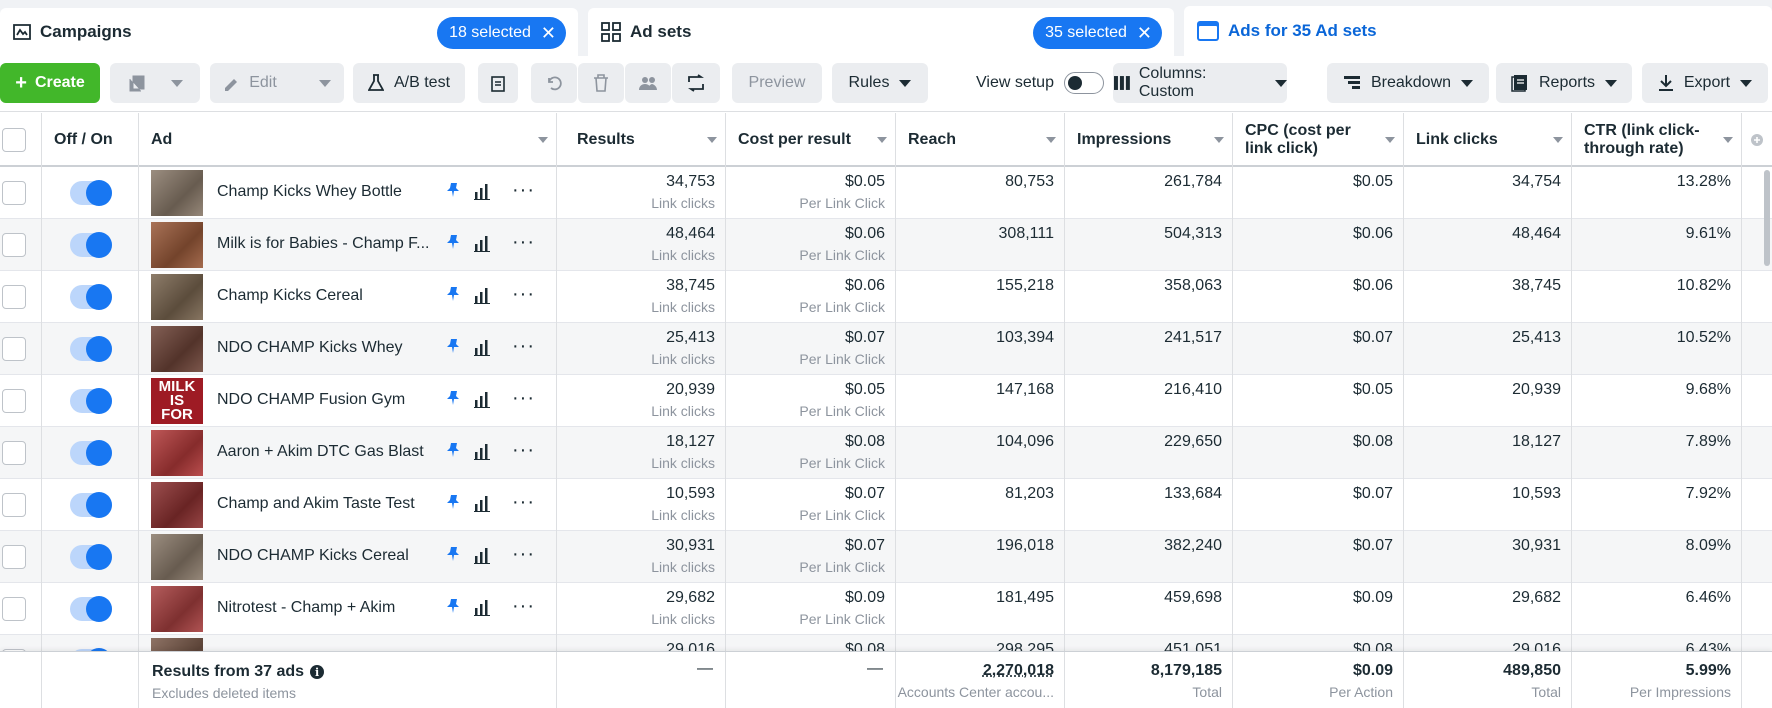  Describe the element at coordinates (409, 83) in the screenshot. I see `ab-test-button: A/B test` at that location.